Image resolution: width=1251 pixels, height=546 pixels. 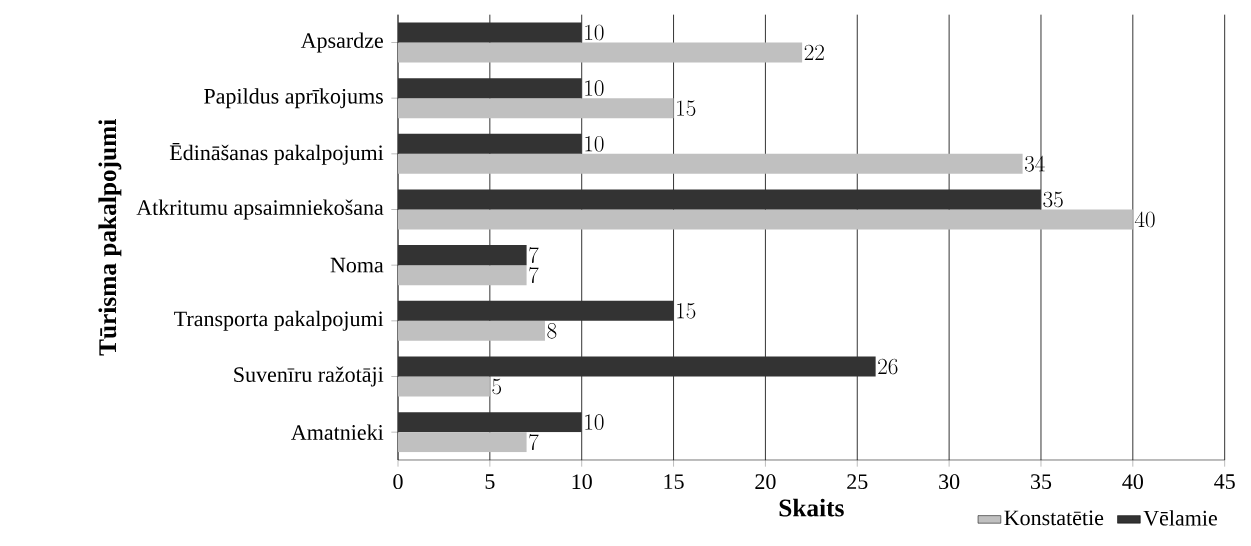 What do you see at coordinates (1054, 518) in the screenshot?
I see `legend-label: Konstatētie` at bounding box center [1054, 518].